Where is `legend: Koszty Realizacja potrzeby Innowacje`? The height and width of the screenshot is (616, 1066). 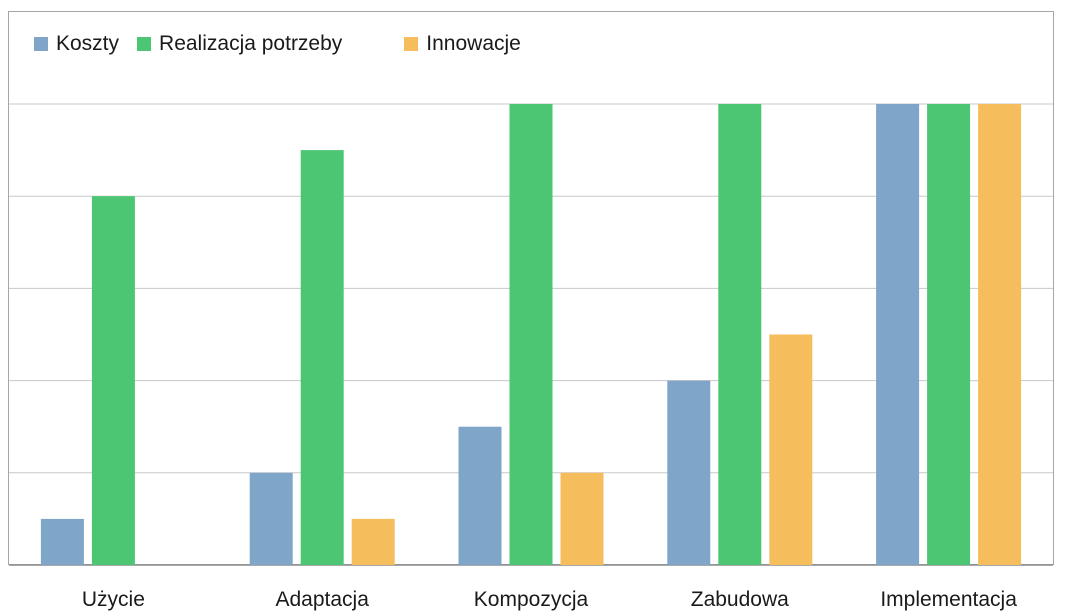
legend: Koszty Realizacja potrzeby Innowacje is located at coordinates (277, 44).